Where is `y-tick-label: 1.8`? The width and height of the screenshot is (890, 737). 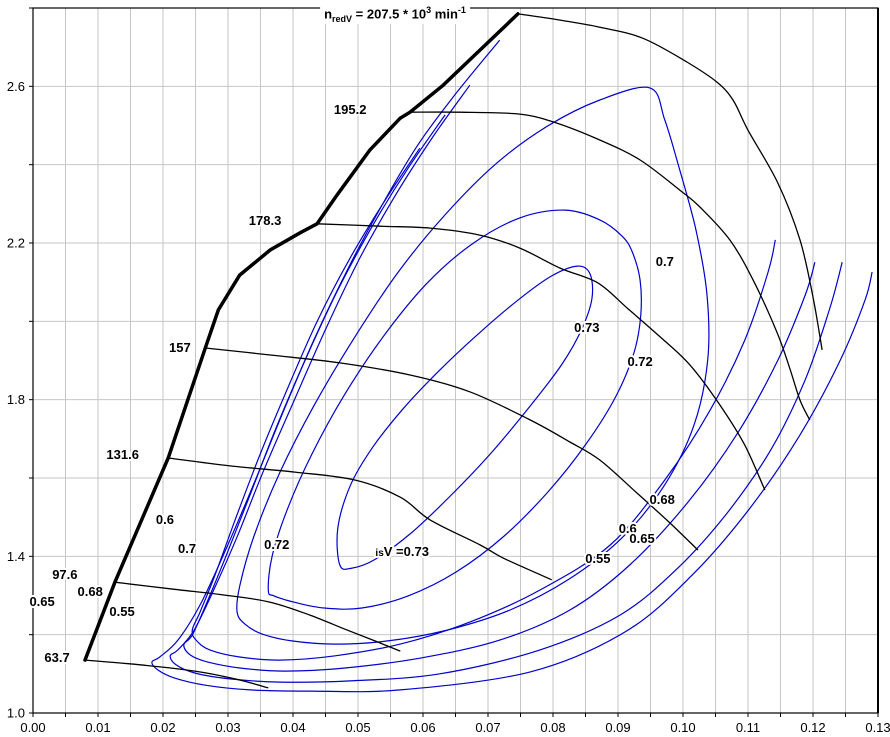
y-tick-label: 1.8 is located at coordinates (16, 399).